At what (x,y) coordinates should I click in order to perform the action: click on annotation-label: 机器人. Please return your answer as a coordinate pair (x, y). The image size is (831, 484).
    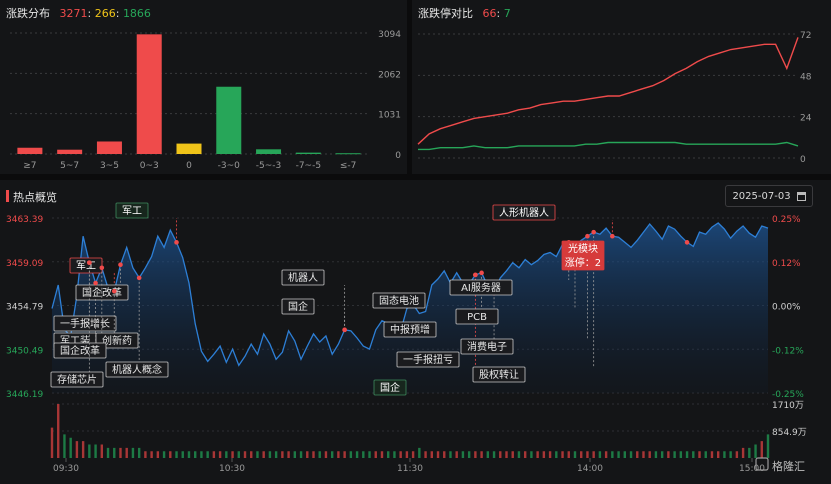
    Looking at the image, I should click on (303, 277).